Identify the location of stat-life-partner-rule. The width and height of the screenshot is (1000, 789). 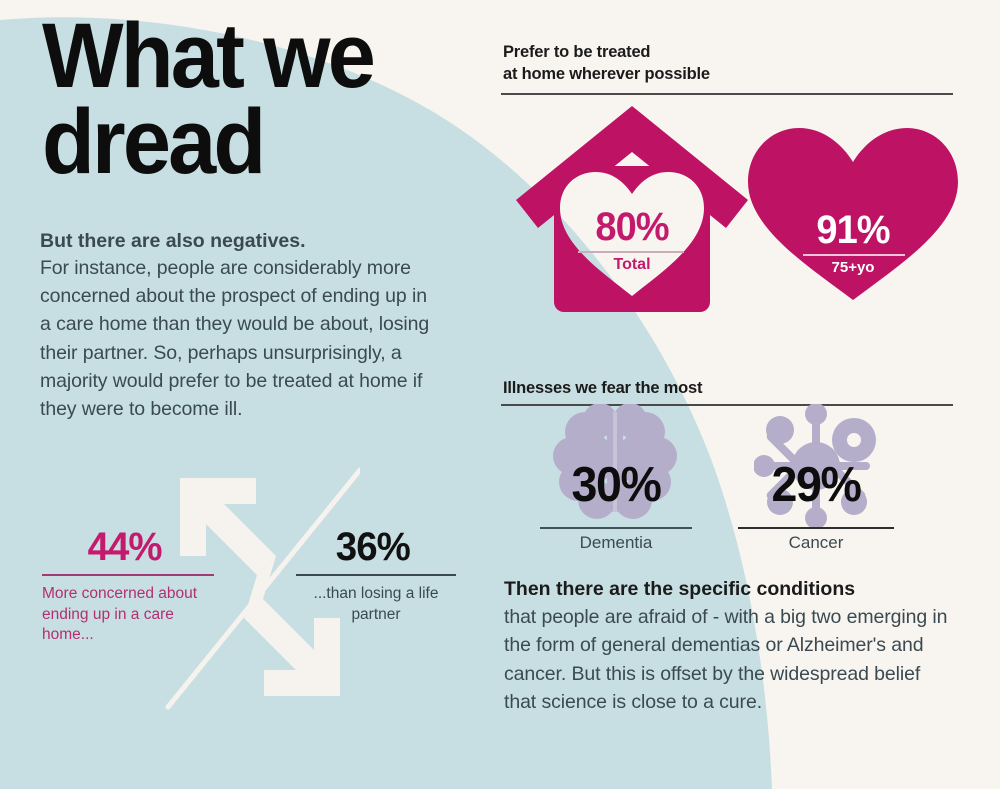
(376, 575).